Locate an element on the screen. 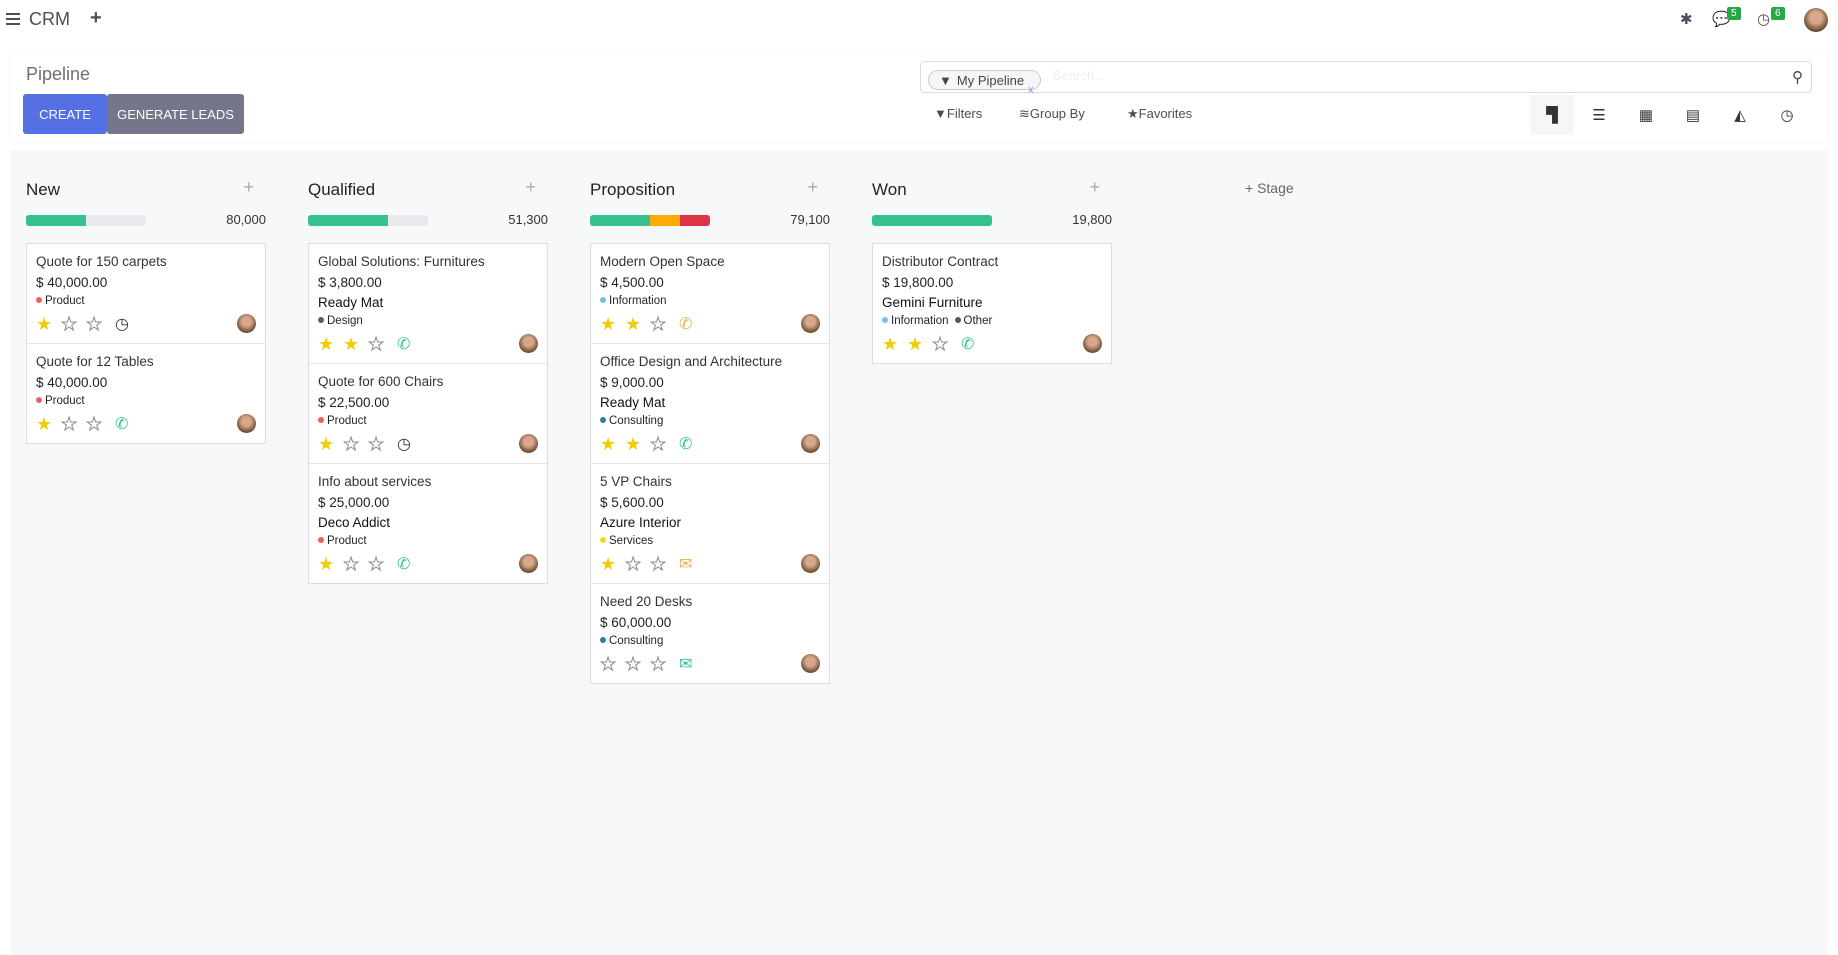 The height and width of the screenshot is (955, 1838). view-graph: ◭ is located at coordinates (1740, 115).